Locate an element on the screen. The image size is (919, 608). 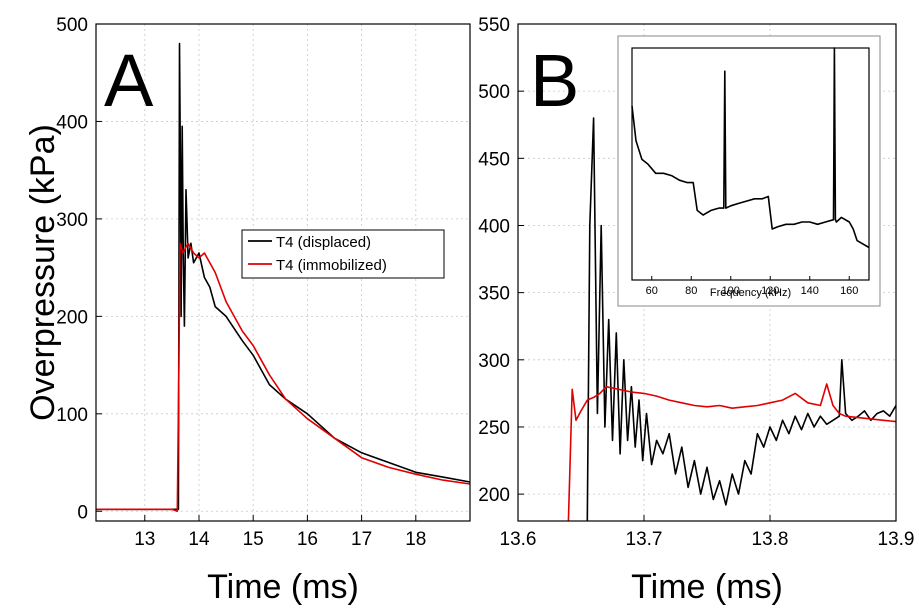
y-tick-label: 350 is located at coordinates (494, 294).